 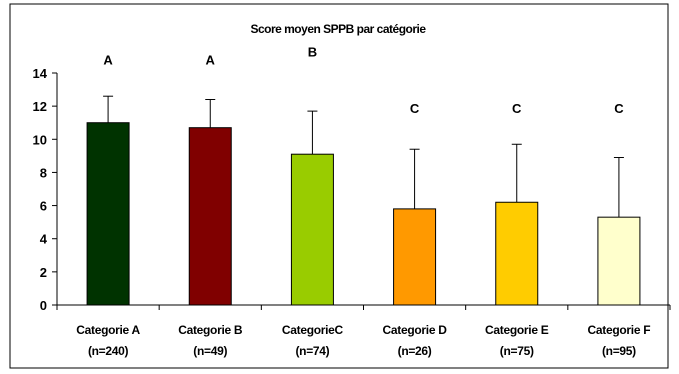 What do you see at coordinates (40, 73) in the screenshot?
I see `y-tick-label: 14` at bounding box center [40, 73].